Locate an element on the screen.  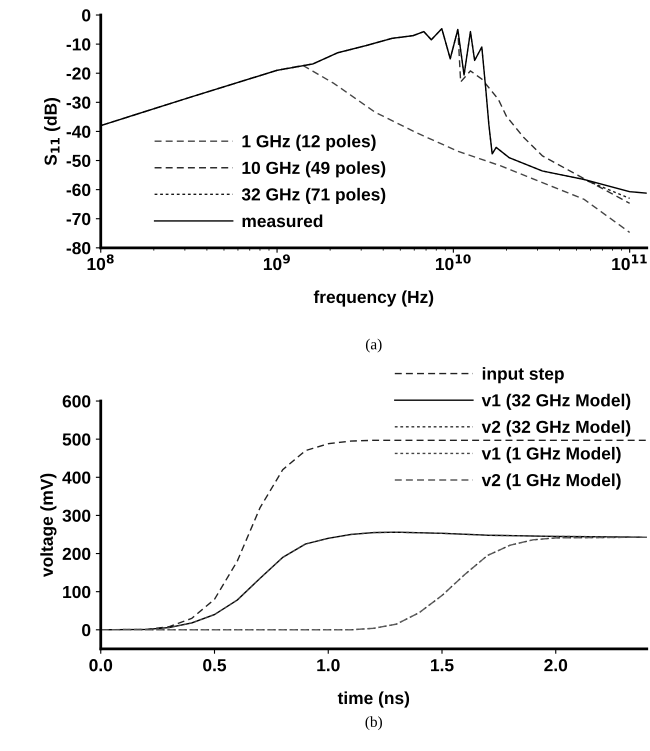
legend-label: input step is located at coordinates (523, 375).